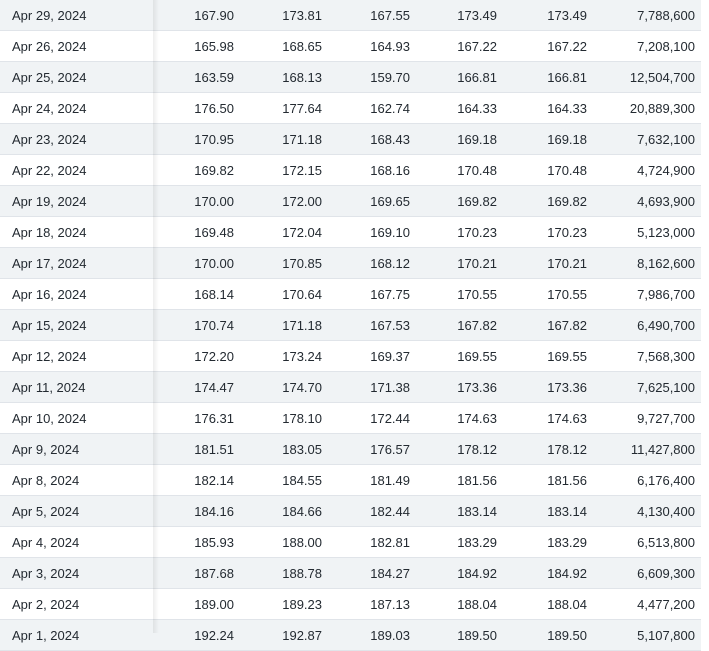 The width and height of the screenshot is (709, 651). Describe the element at coordinates (280, 573) in the screenshot. I see `high-cell: 188.78` at that location.